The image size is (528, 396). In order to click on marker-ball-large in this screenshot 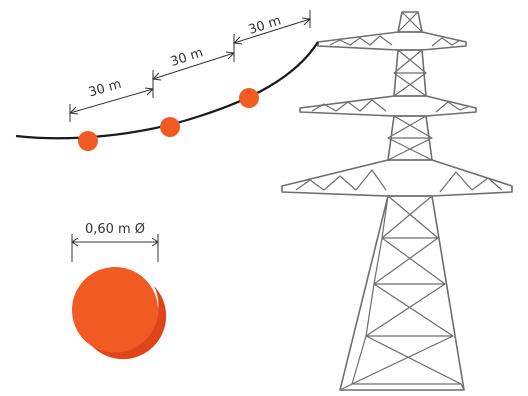, I will do `click(119, 313)`.